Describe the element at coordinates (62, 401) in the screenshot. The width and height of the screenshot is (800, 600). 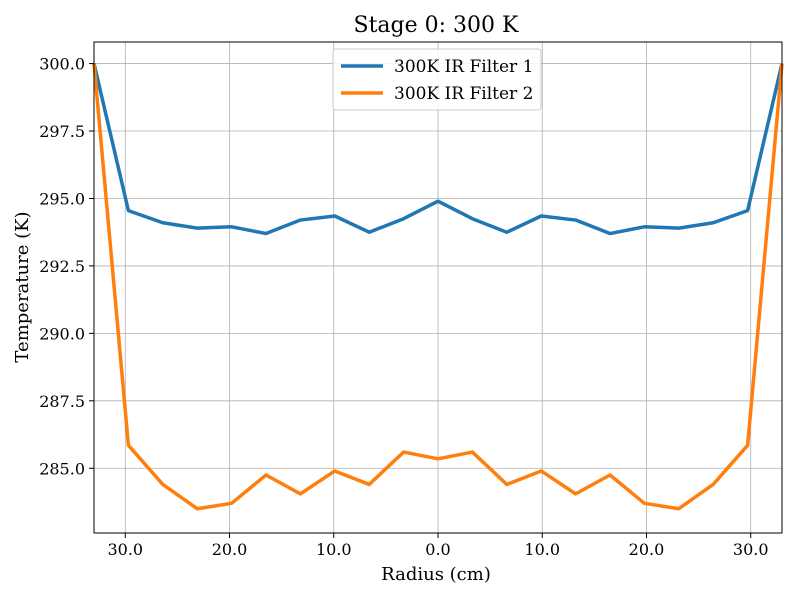
I see `y-tick-label: 287.5` at that location.